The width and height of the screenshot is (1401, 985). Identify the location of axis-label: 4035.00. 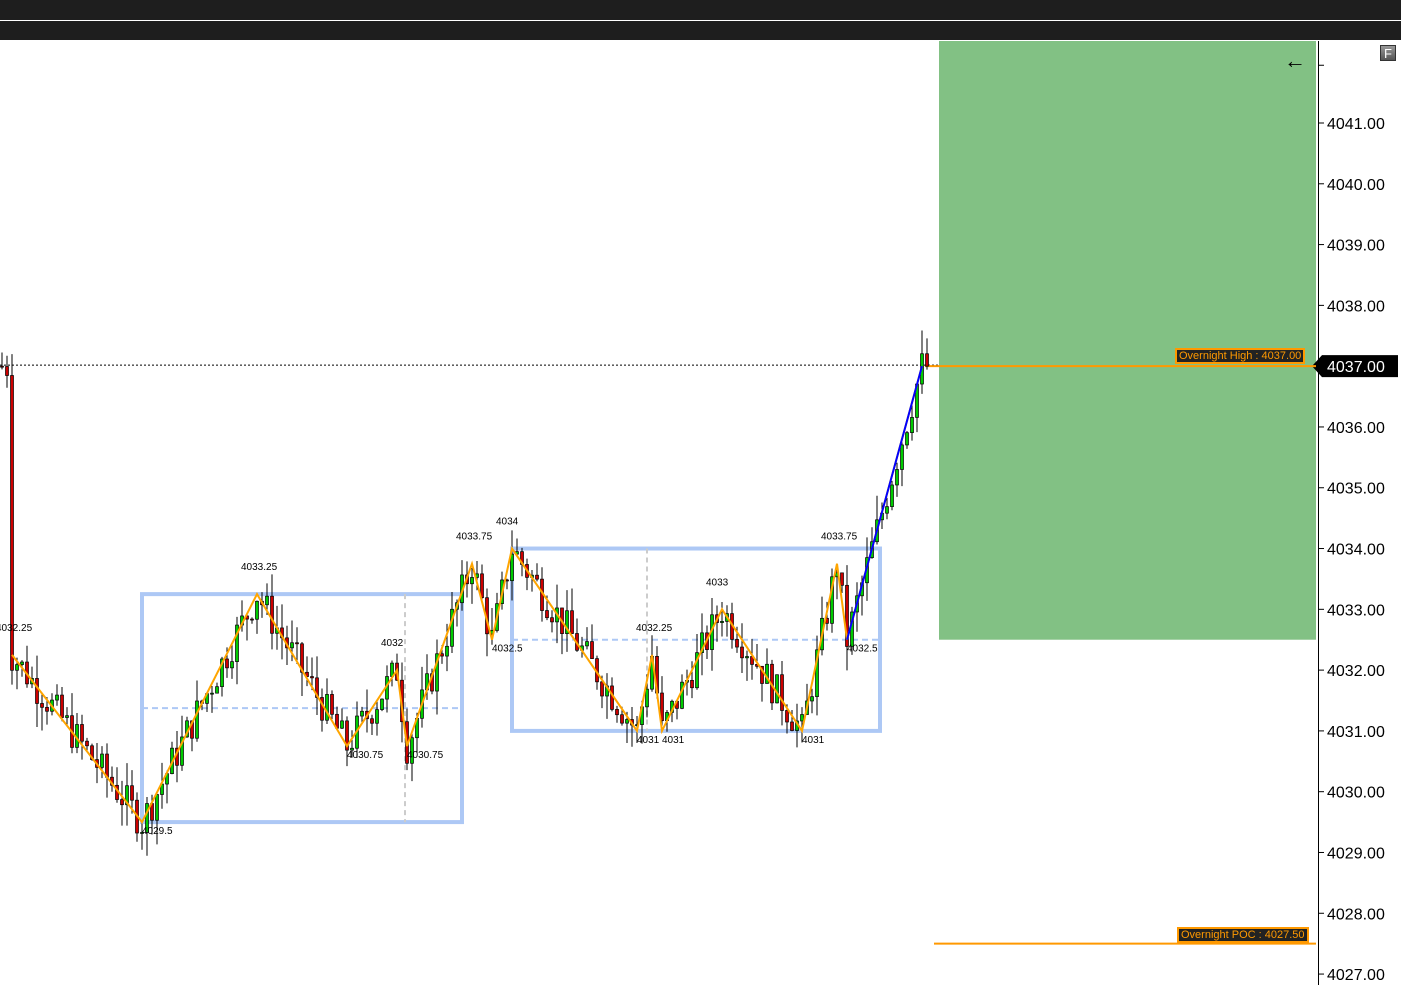
(1356, 489).